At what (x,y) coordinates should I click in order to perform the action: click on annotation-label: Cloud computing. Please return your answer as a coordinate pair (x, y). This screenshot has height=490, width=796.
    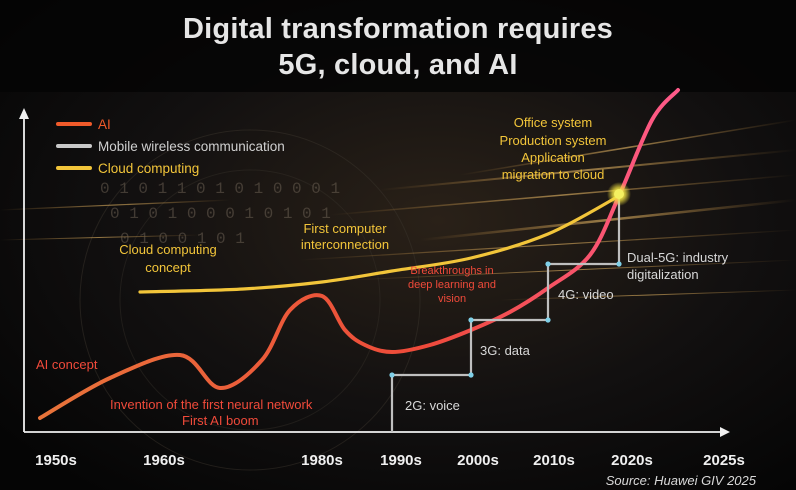
    Looking at the image, I should click on (168, 249).